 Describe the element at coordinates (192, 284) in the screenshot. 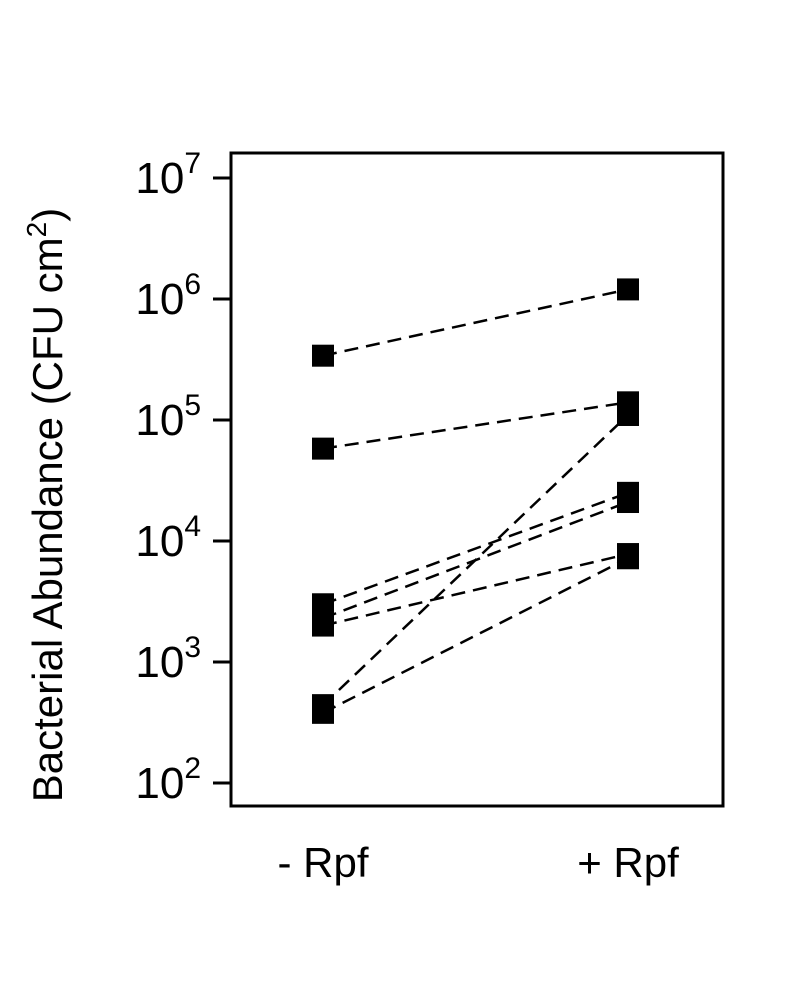

I see `y-tick-exponent: 6` at that location.